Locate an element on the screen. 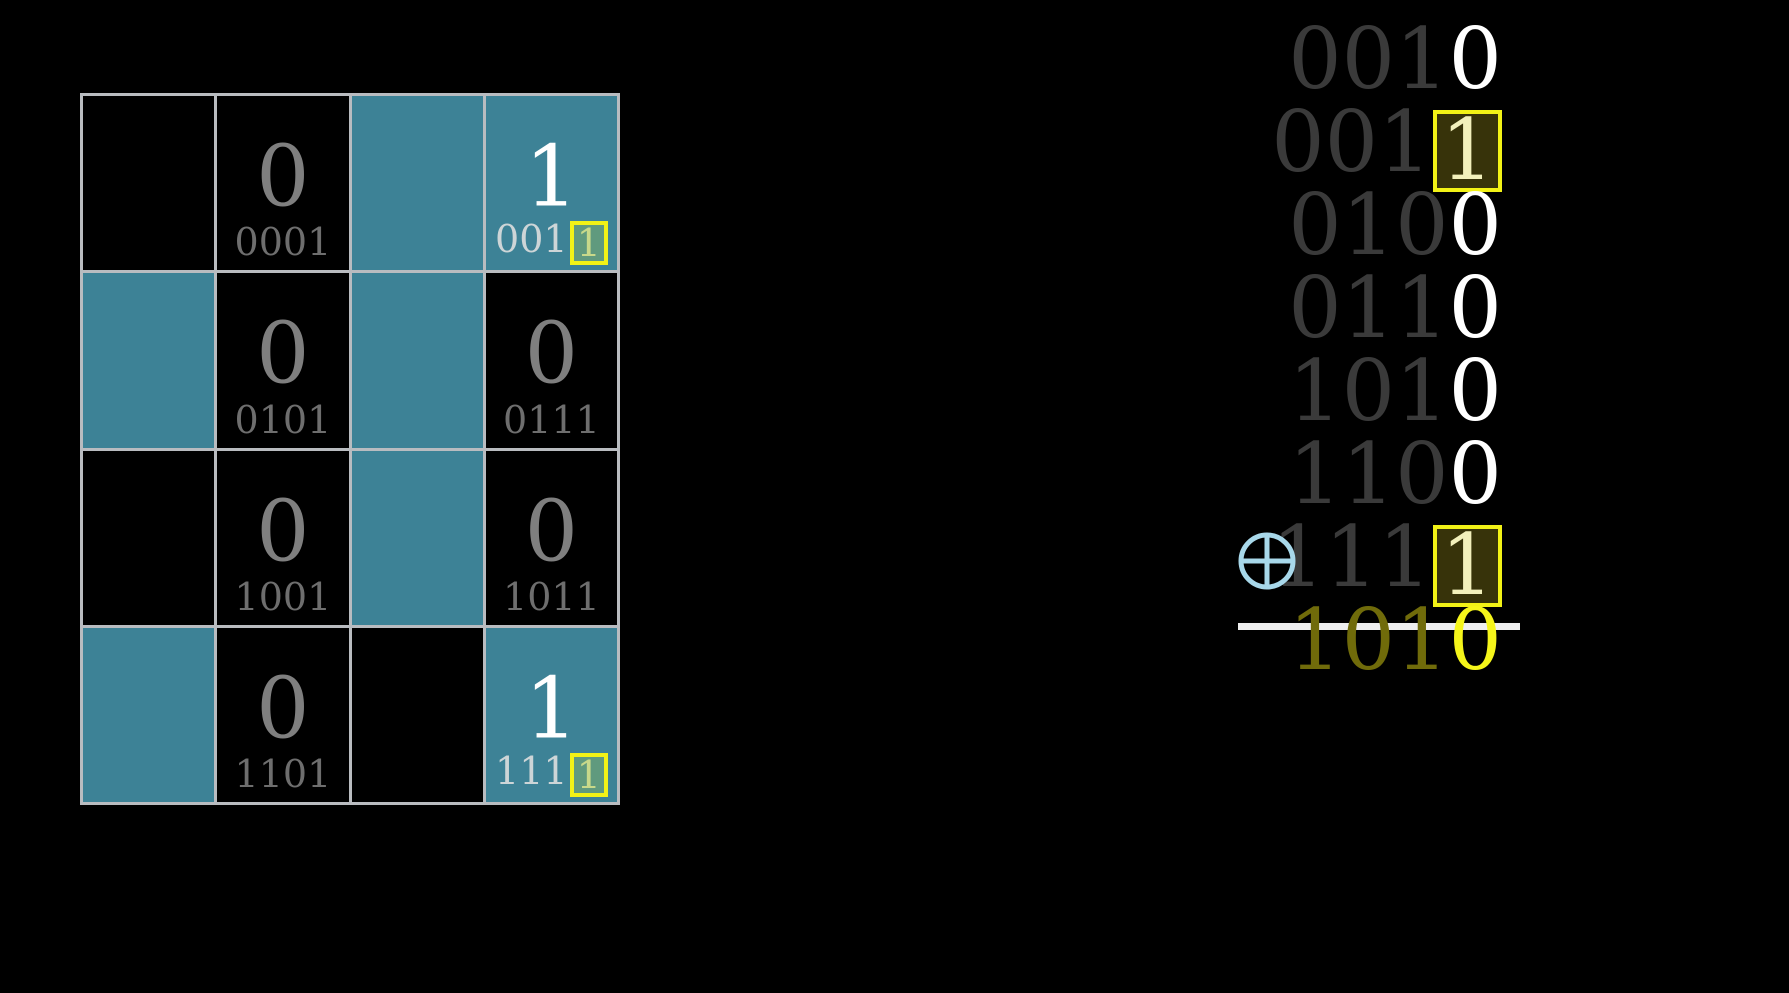 The image size is (1789, 993). xor-operand-row: 111 1 is located at coordinates (1395, 557).